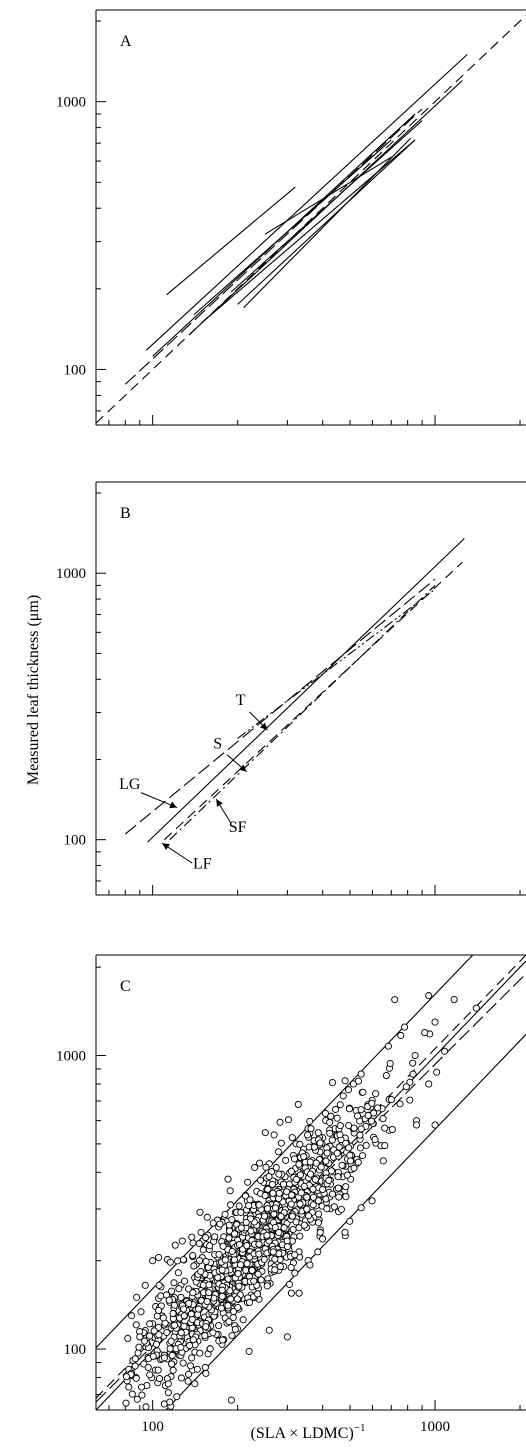 This screenshot has height=1451, width=526. Describe the element at coordinates (125, 513) in the screenshot. I see `panel-letter: B` at that location.